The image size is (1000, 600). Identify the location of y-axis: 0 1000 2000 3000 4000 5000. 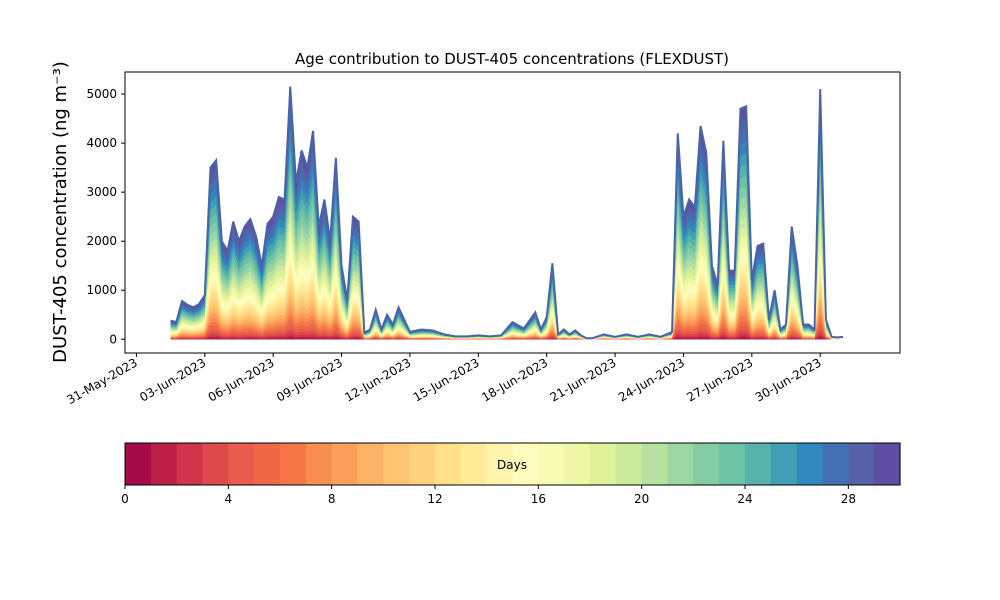
(105, 216).